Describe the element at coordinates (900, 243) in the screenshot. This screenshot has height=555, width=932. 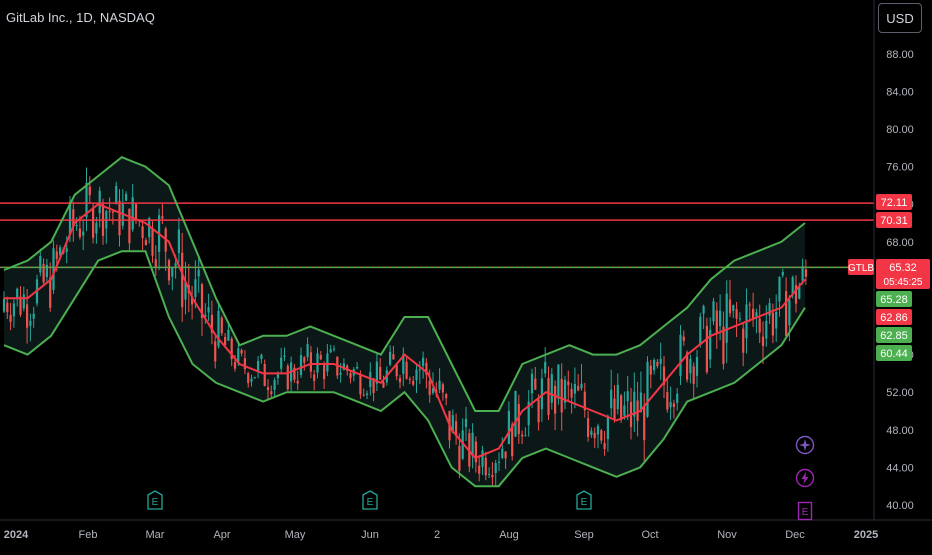
I see `price-tick-label: 68.00` at that location.